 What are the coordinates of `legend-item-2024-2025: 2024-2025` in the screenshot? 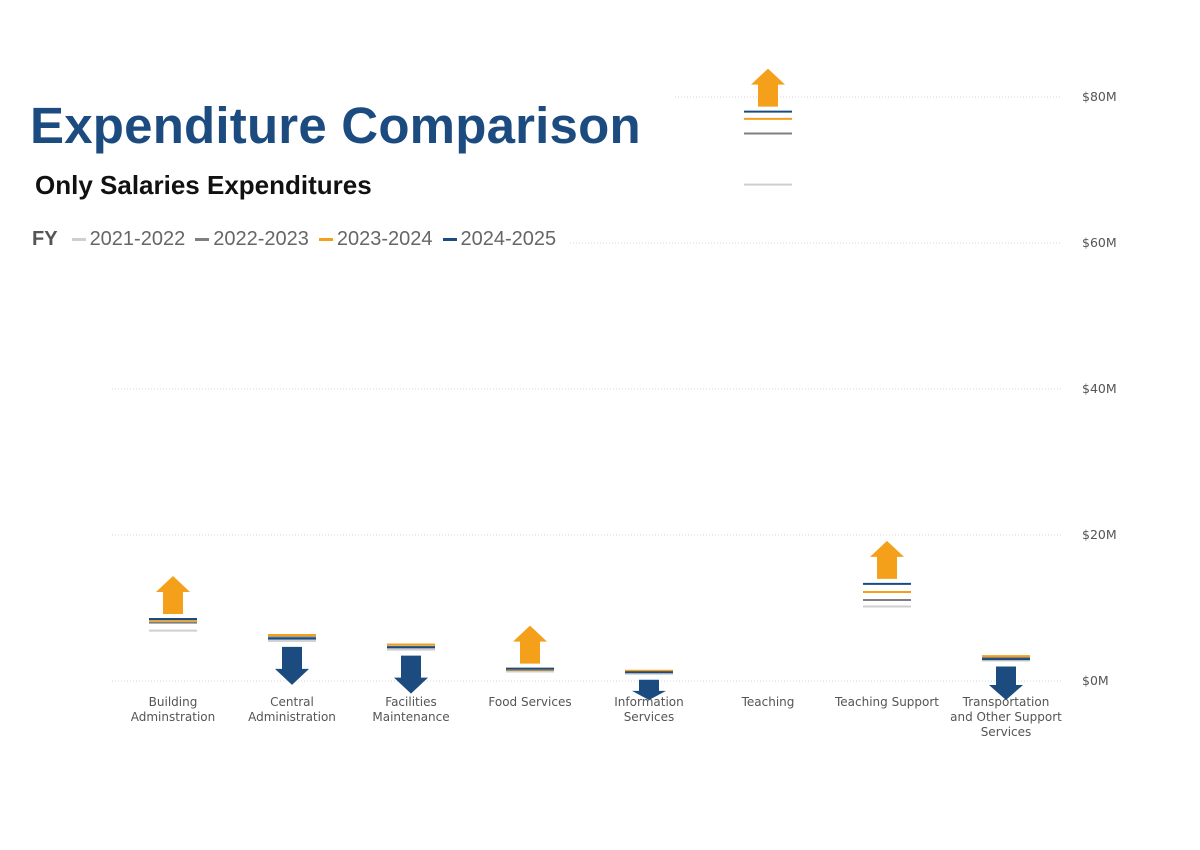 It's located at (499, 239).